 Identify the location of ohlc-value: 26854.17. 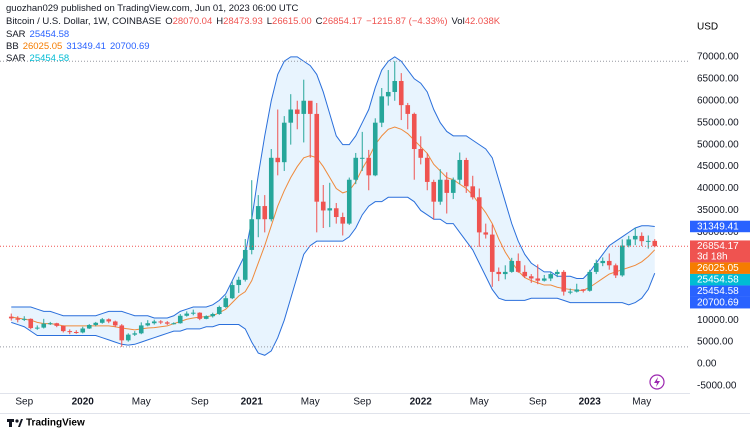
(342, 21).